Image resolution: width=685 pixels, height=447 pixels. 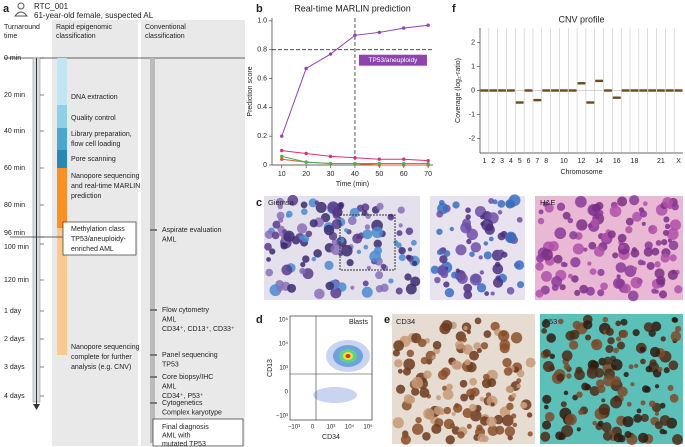 What do you see at coordinates (537, 161) in the screenshot?
I see `x-tick-label: 7` at bounding box center [537, 161].